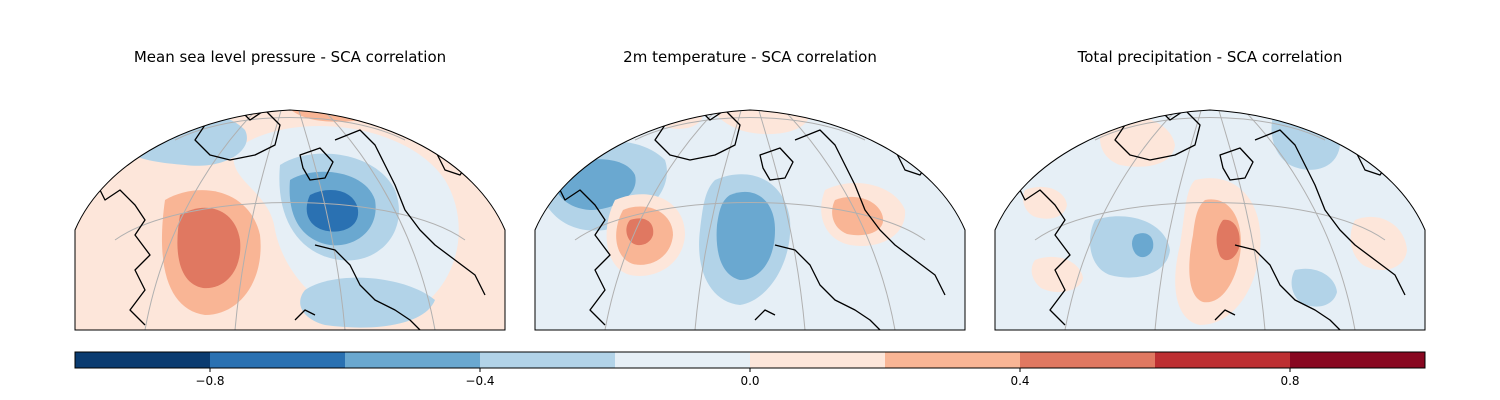  Describe the element at coordinates (749, 381) in the screenshot. I see `colorbar-tick-label: 0.0` at that location.